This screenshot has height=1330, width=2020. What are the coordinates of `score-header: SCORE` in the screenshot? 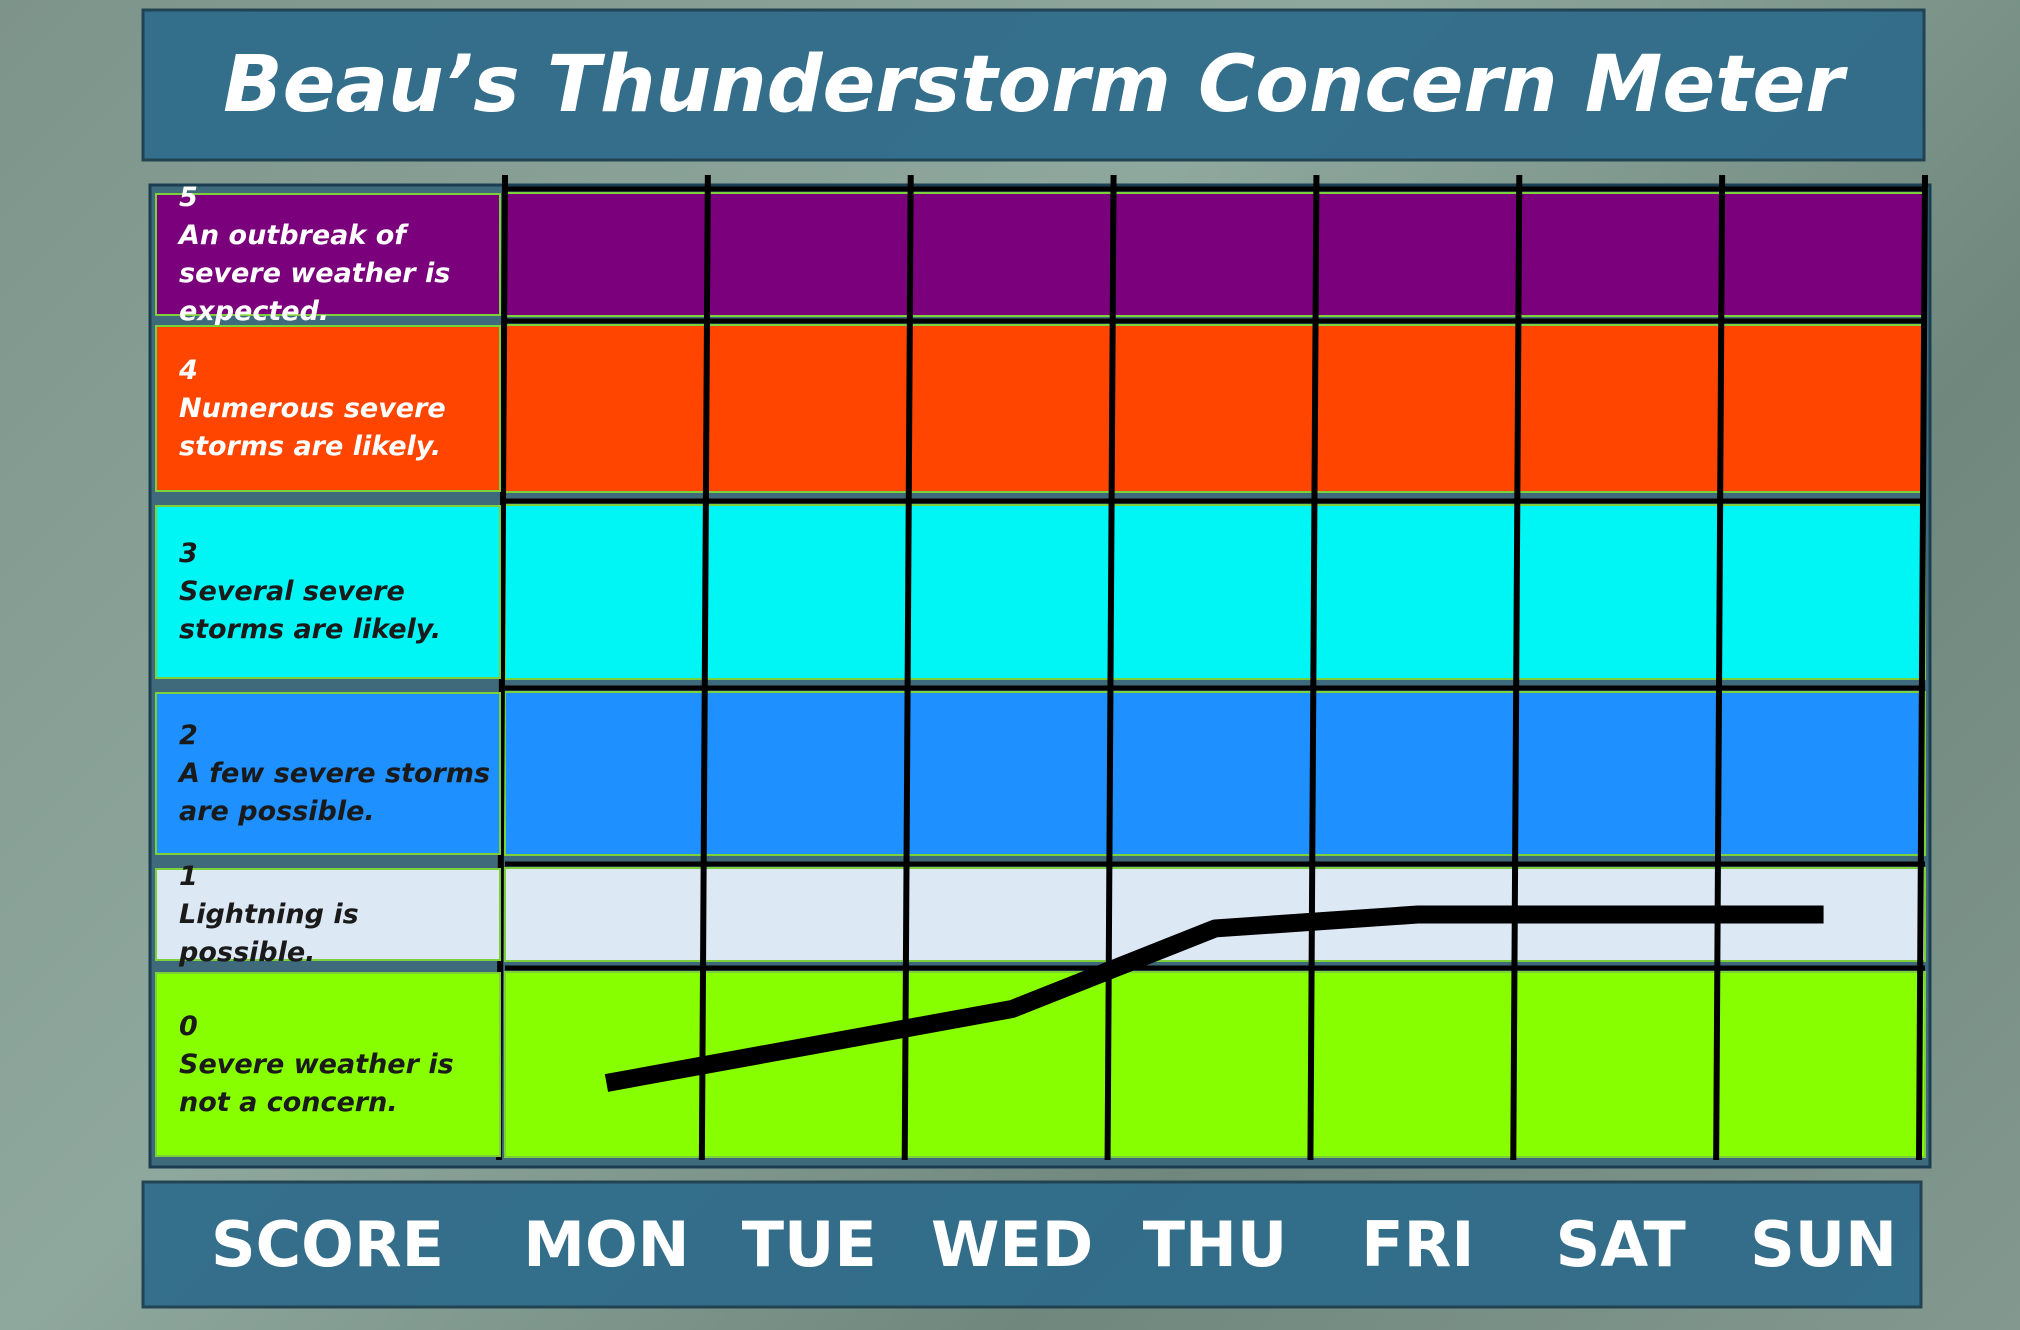 It's located at (327, 1244).